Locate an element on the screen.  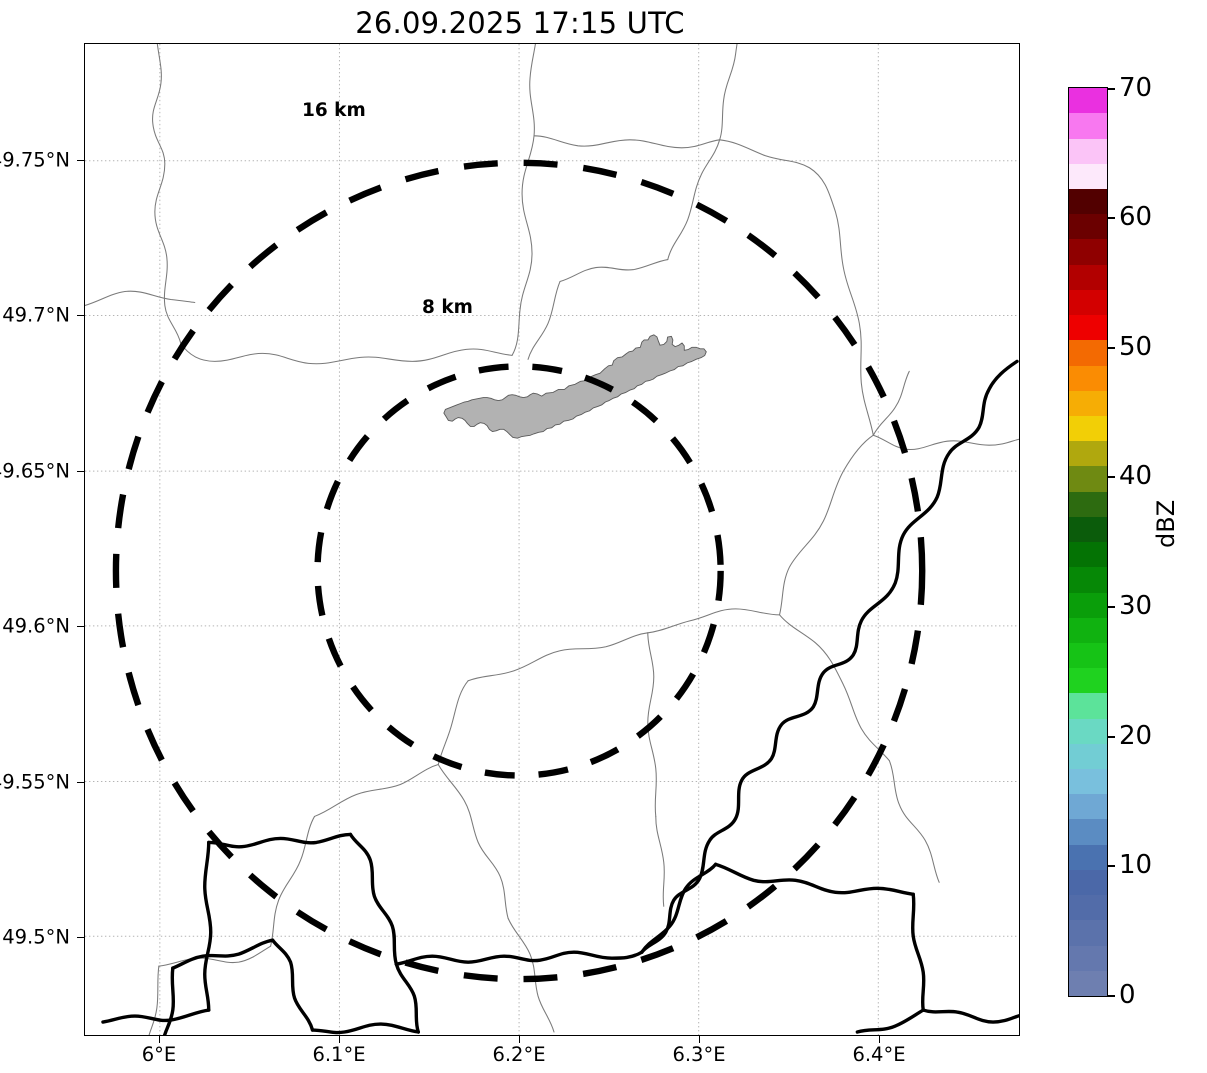
colorbar-tick-label-10: 10 is located at coordinates (1136, 865).